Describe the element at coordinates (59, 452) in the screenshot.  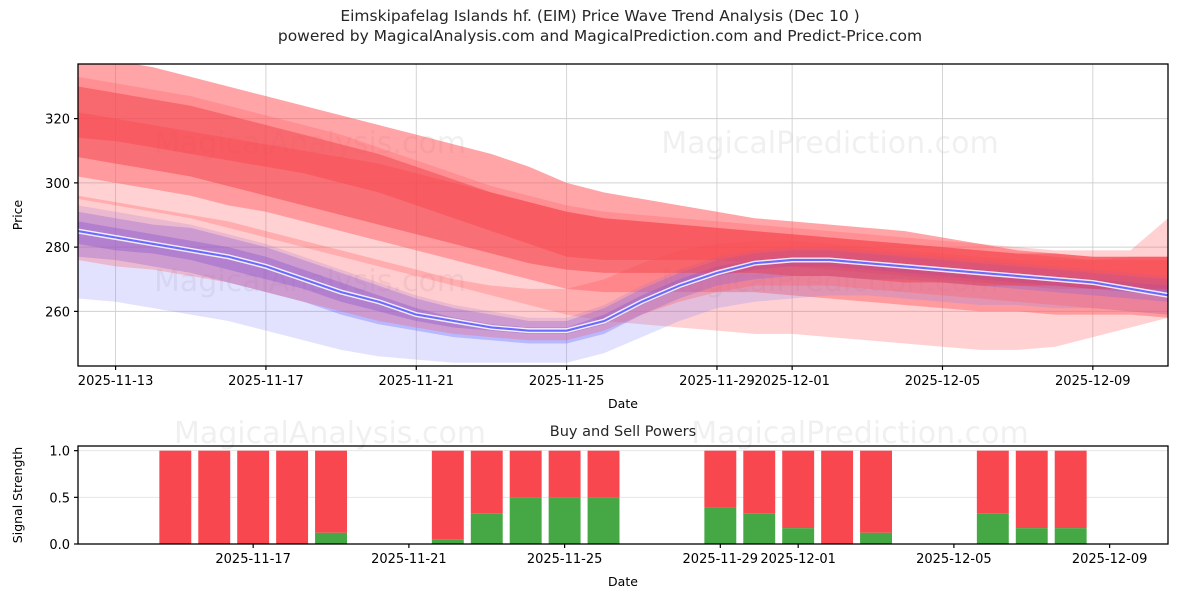
I see `y-tick-label: 1.0` at that location.